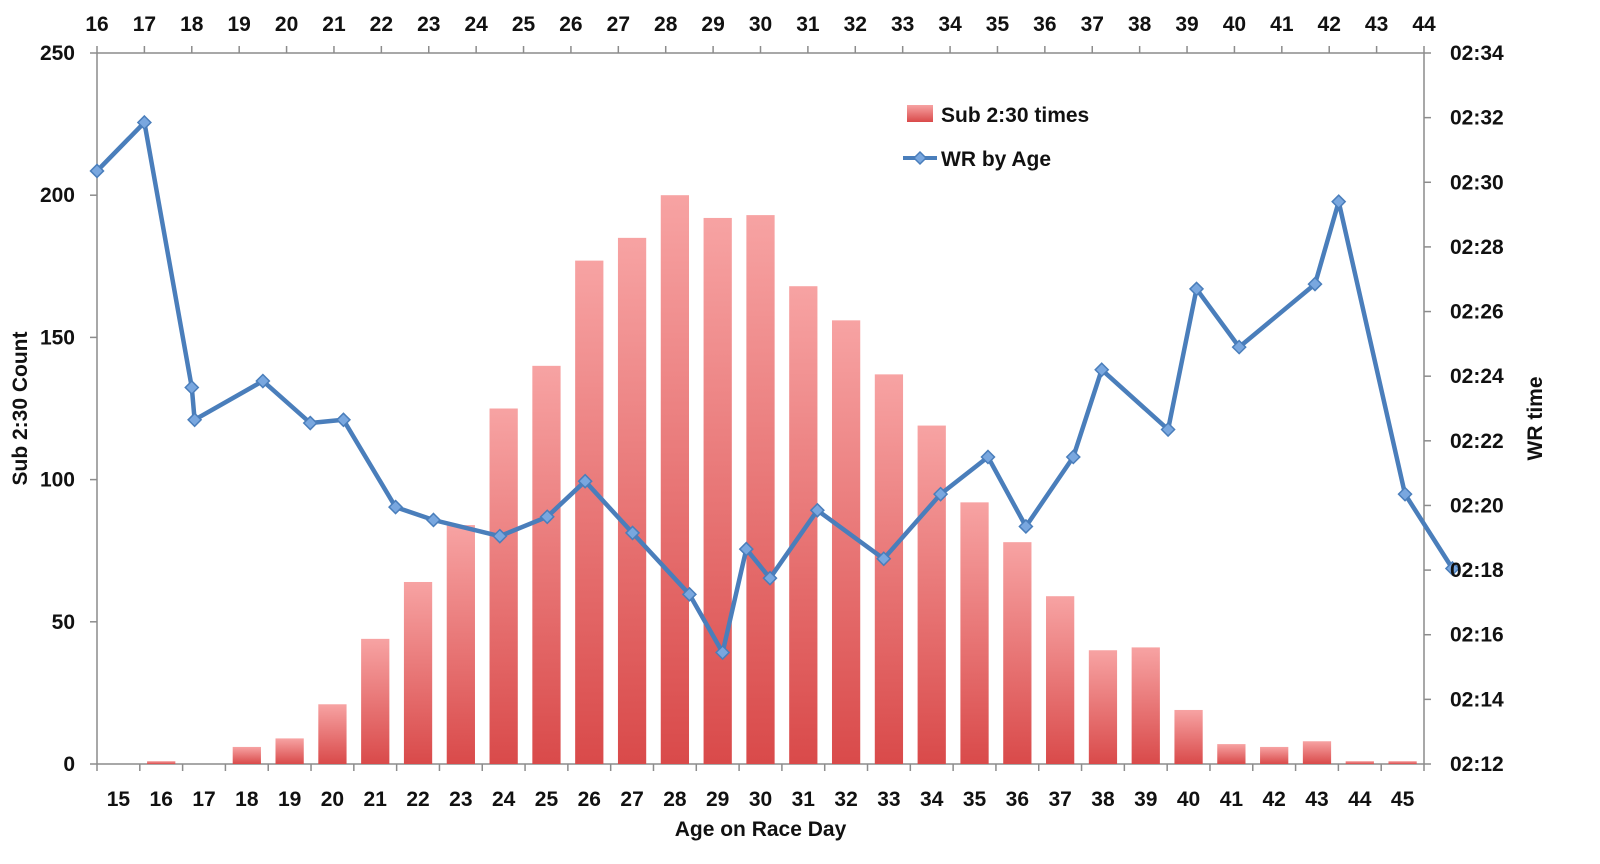 The height and width of the screenshot is (864, 1600). I want to click on y-left-axis-title: Sub 2:30 Count, so click(20, 408).